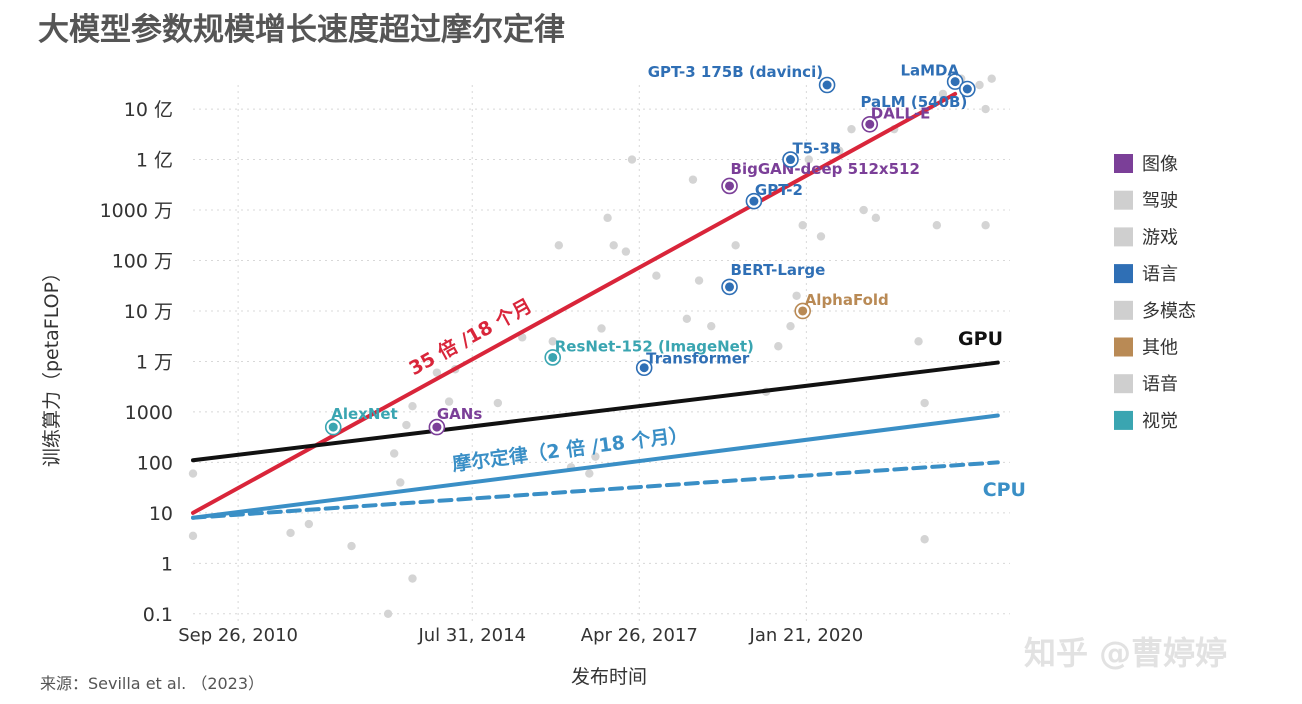  What do you see at coordinates (1004, 490) in the screenshot?
I see `trend-label-cpu: CPU` at bounding box center [1004, 490].